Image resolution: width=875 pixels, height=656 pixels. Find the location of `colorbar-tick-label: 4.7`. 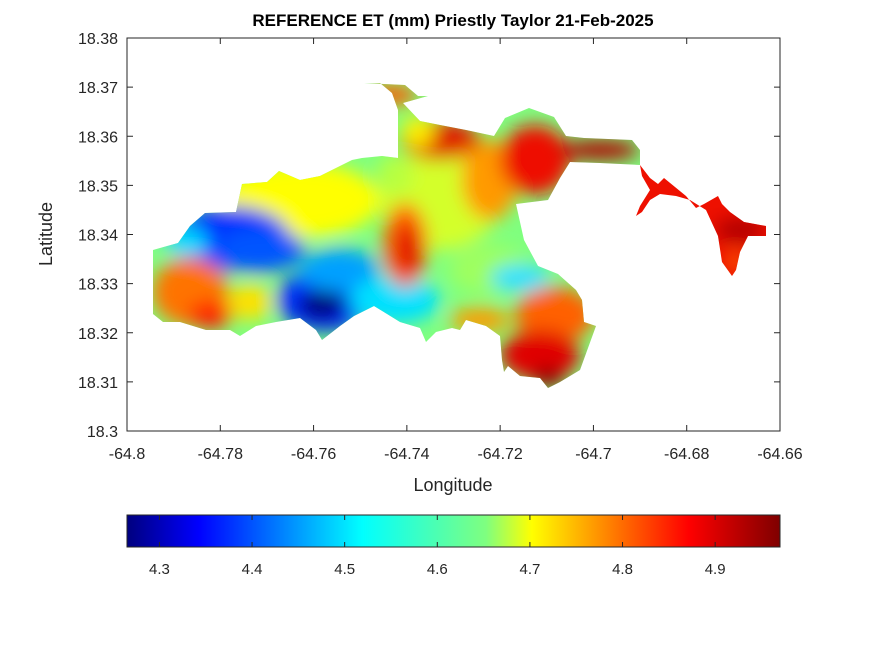

colorbar-tick-label: 4.7 is located at coordinates (529, 569).